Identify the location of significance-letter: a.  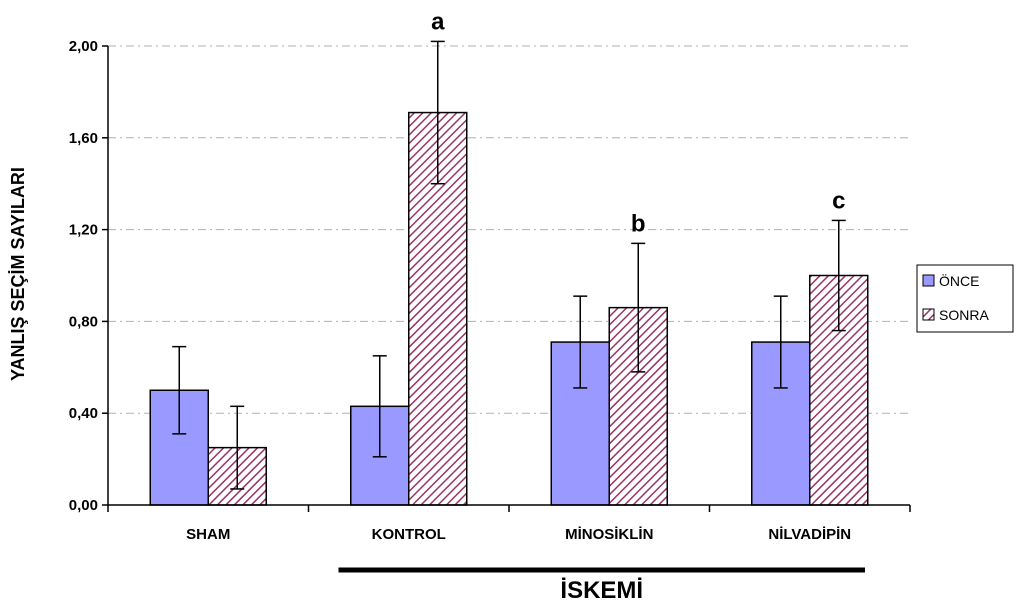
(438, 21).